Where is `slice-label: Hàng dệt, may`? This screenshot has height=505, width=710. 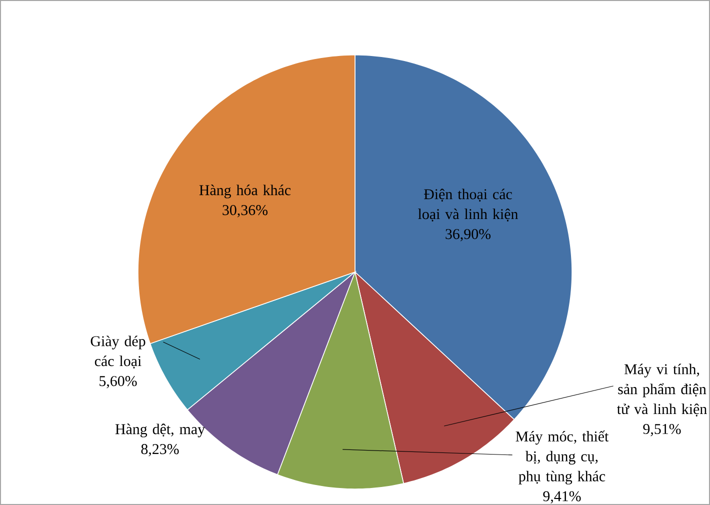
slice-label: Hàng dệt, may is located at coordinates (160, 431).